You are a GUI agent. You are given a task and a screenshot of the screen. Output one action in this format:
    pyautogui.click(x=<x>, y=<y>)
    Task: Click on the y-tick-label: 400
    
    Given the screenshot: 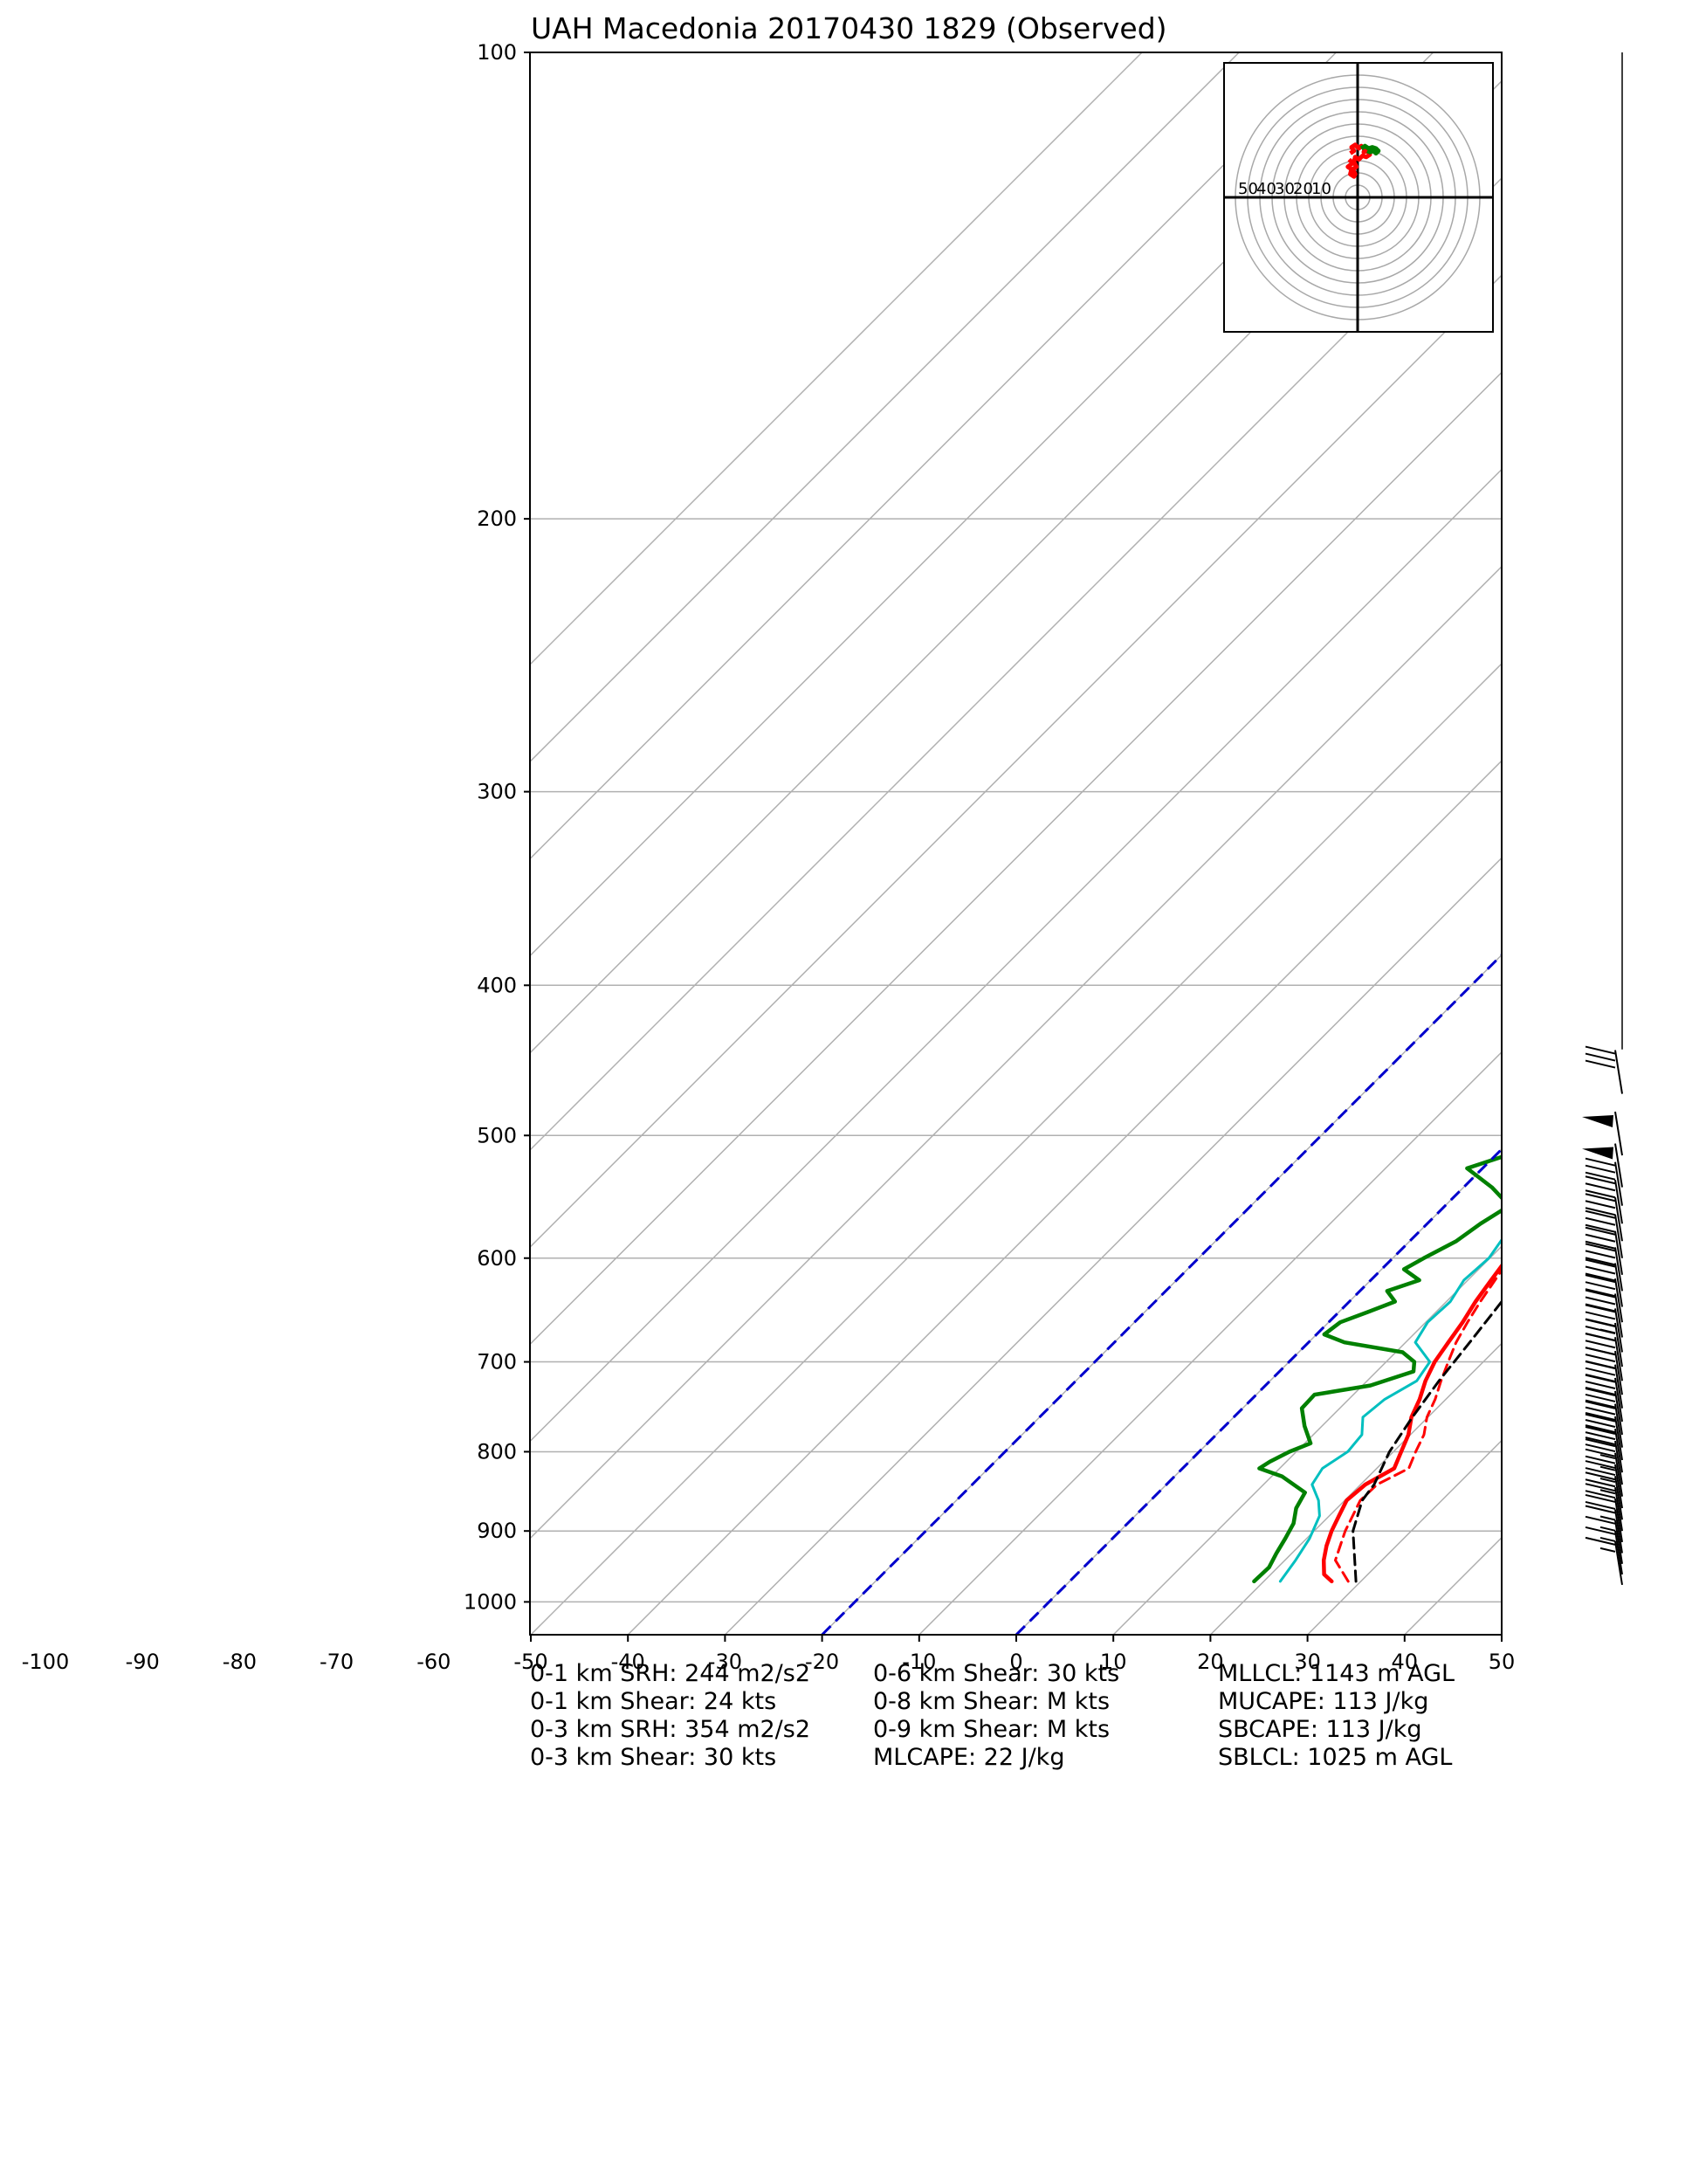 What is the action you would take?
    pyautogui.click(x=497, y=985)
    